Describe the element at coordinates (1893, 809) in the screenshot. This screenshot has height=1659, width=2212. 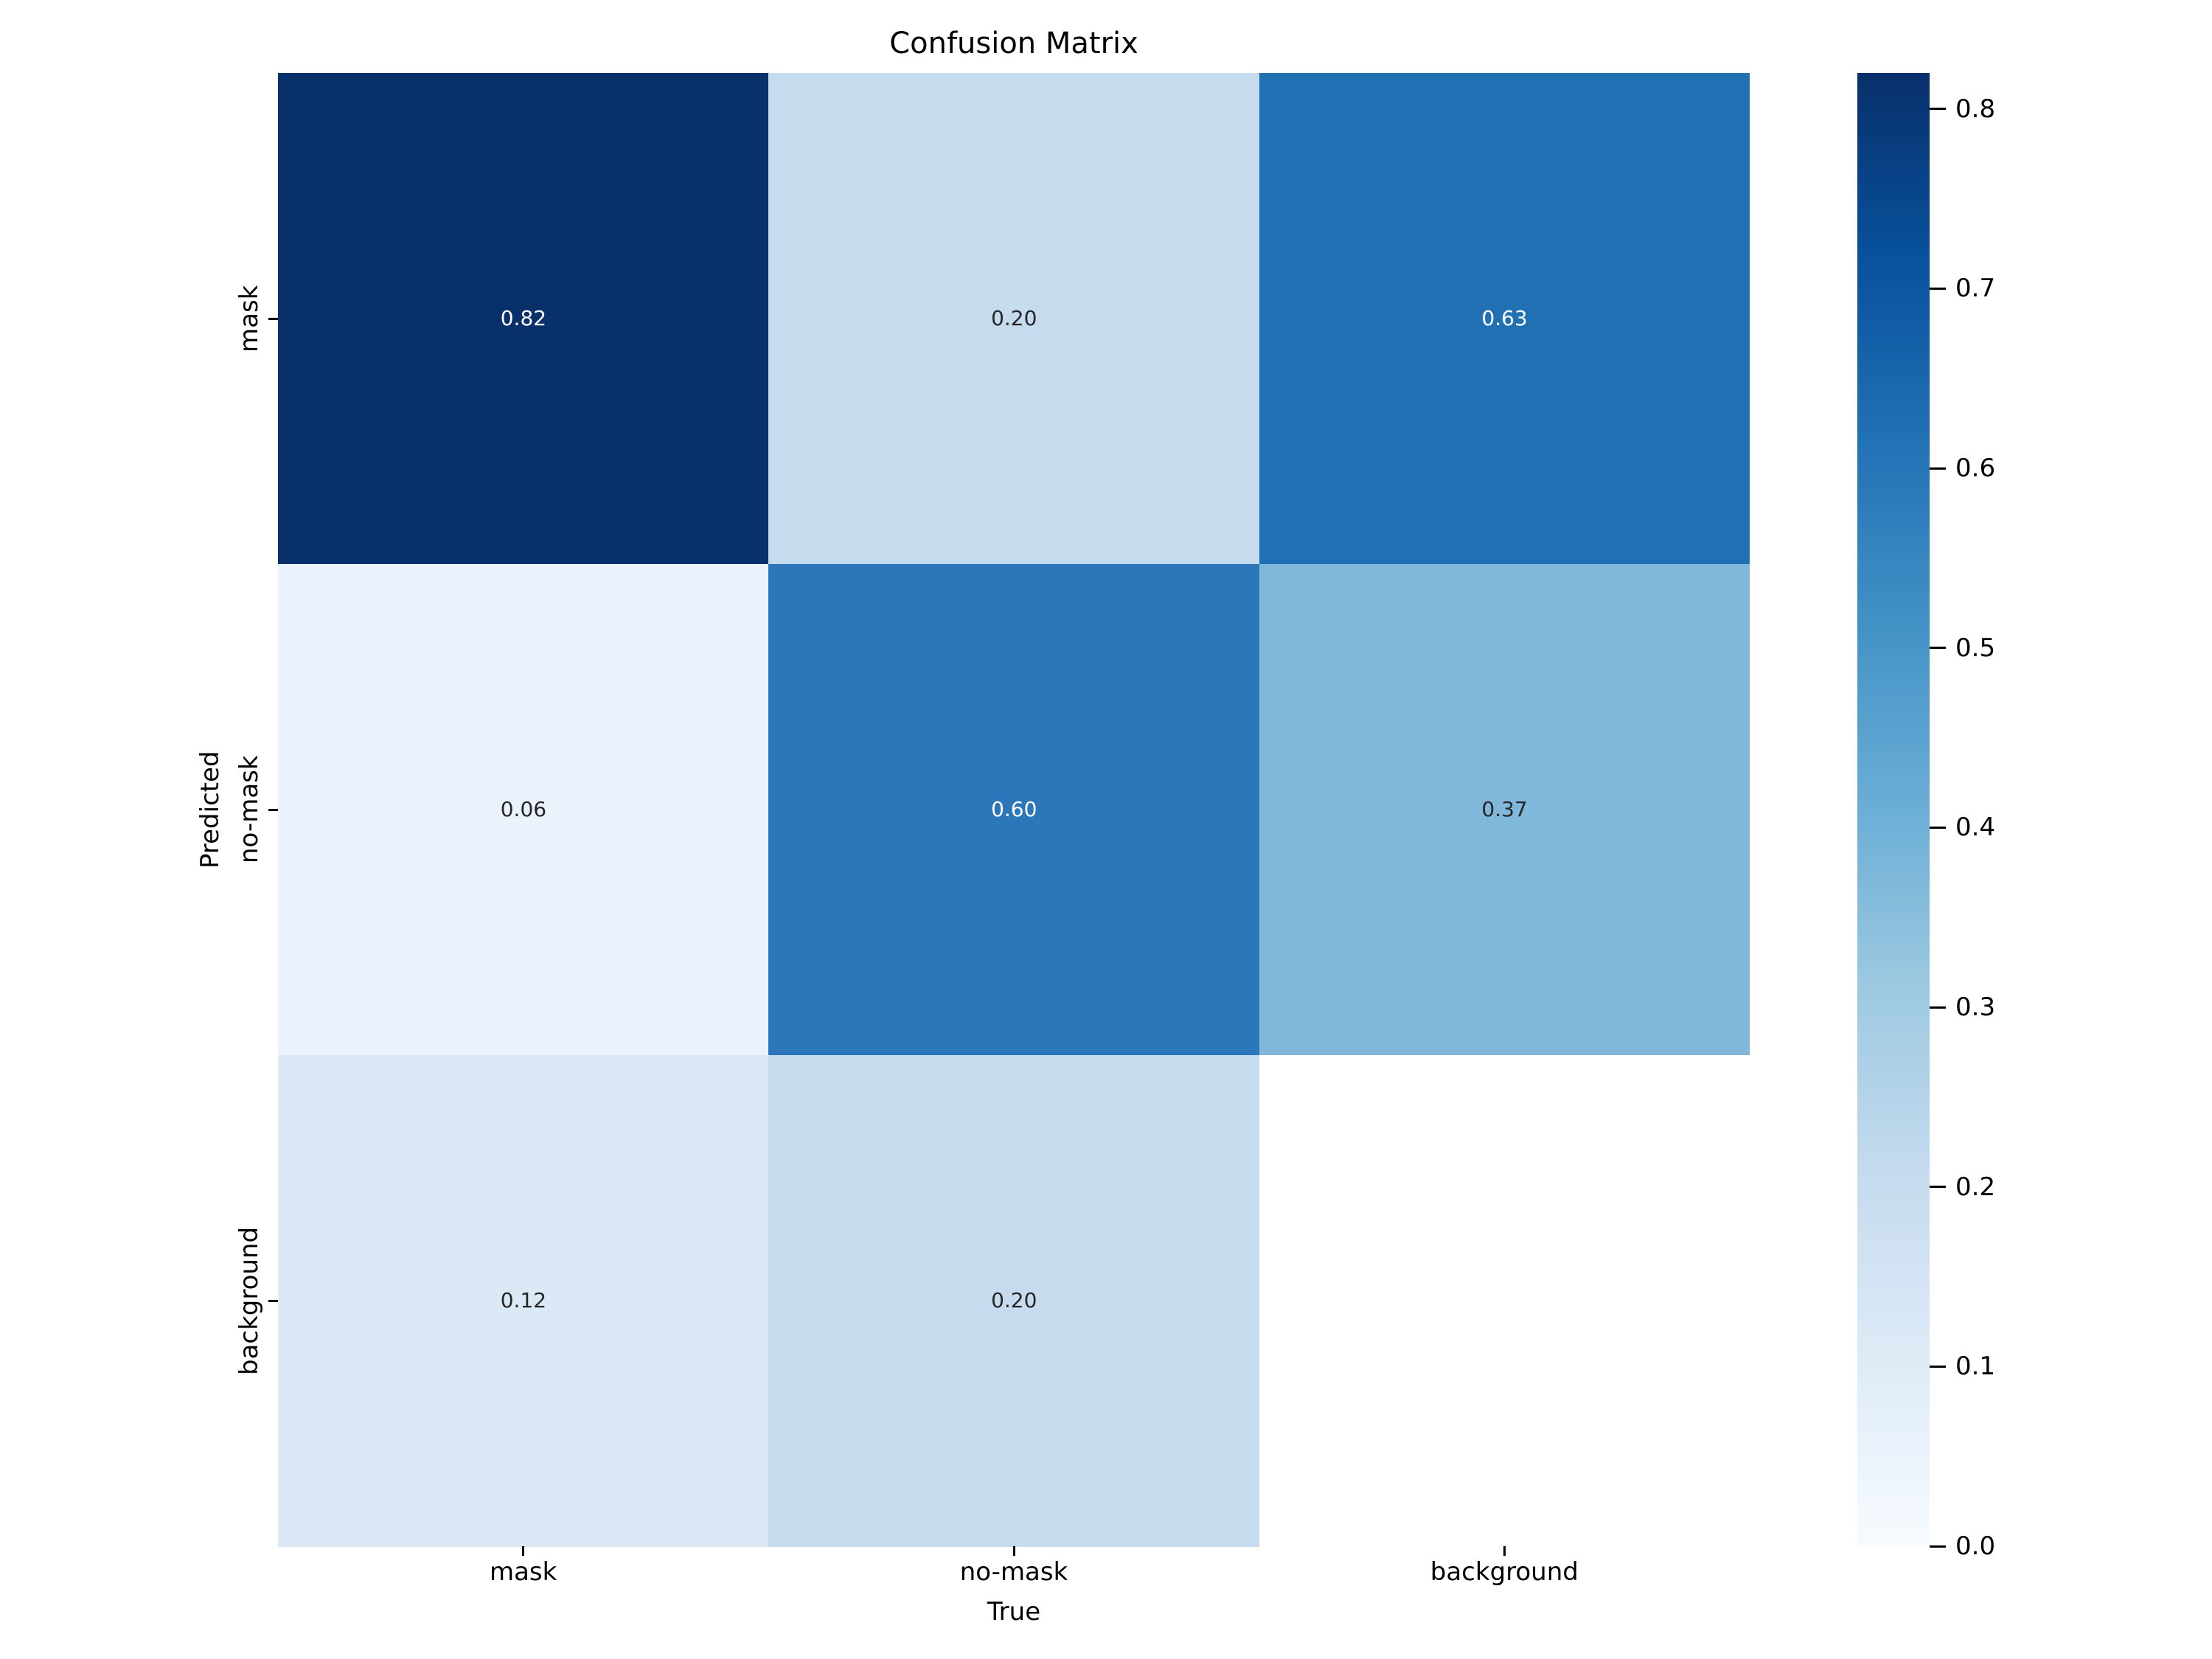
I see `colorbar` at that location.